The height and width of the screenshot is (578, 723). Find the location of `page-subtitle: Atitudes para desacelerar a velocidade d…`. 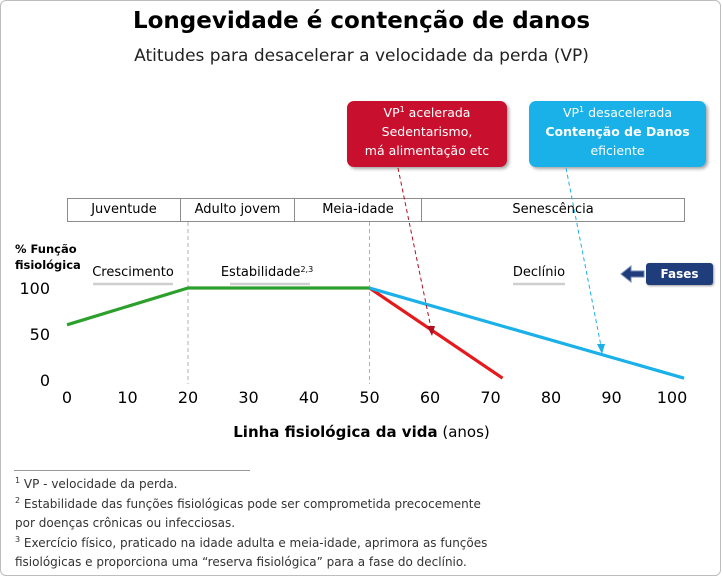

page-subtitle: Atitudes para desacelerar a velocidade d… is located at coordinates (361, 56).